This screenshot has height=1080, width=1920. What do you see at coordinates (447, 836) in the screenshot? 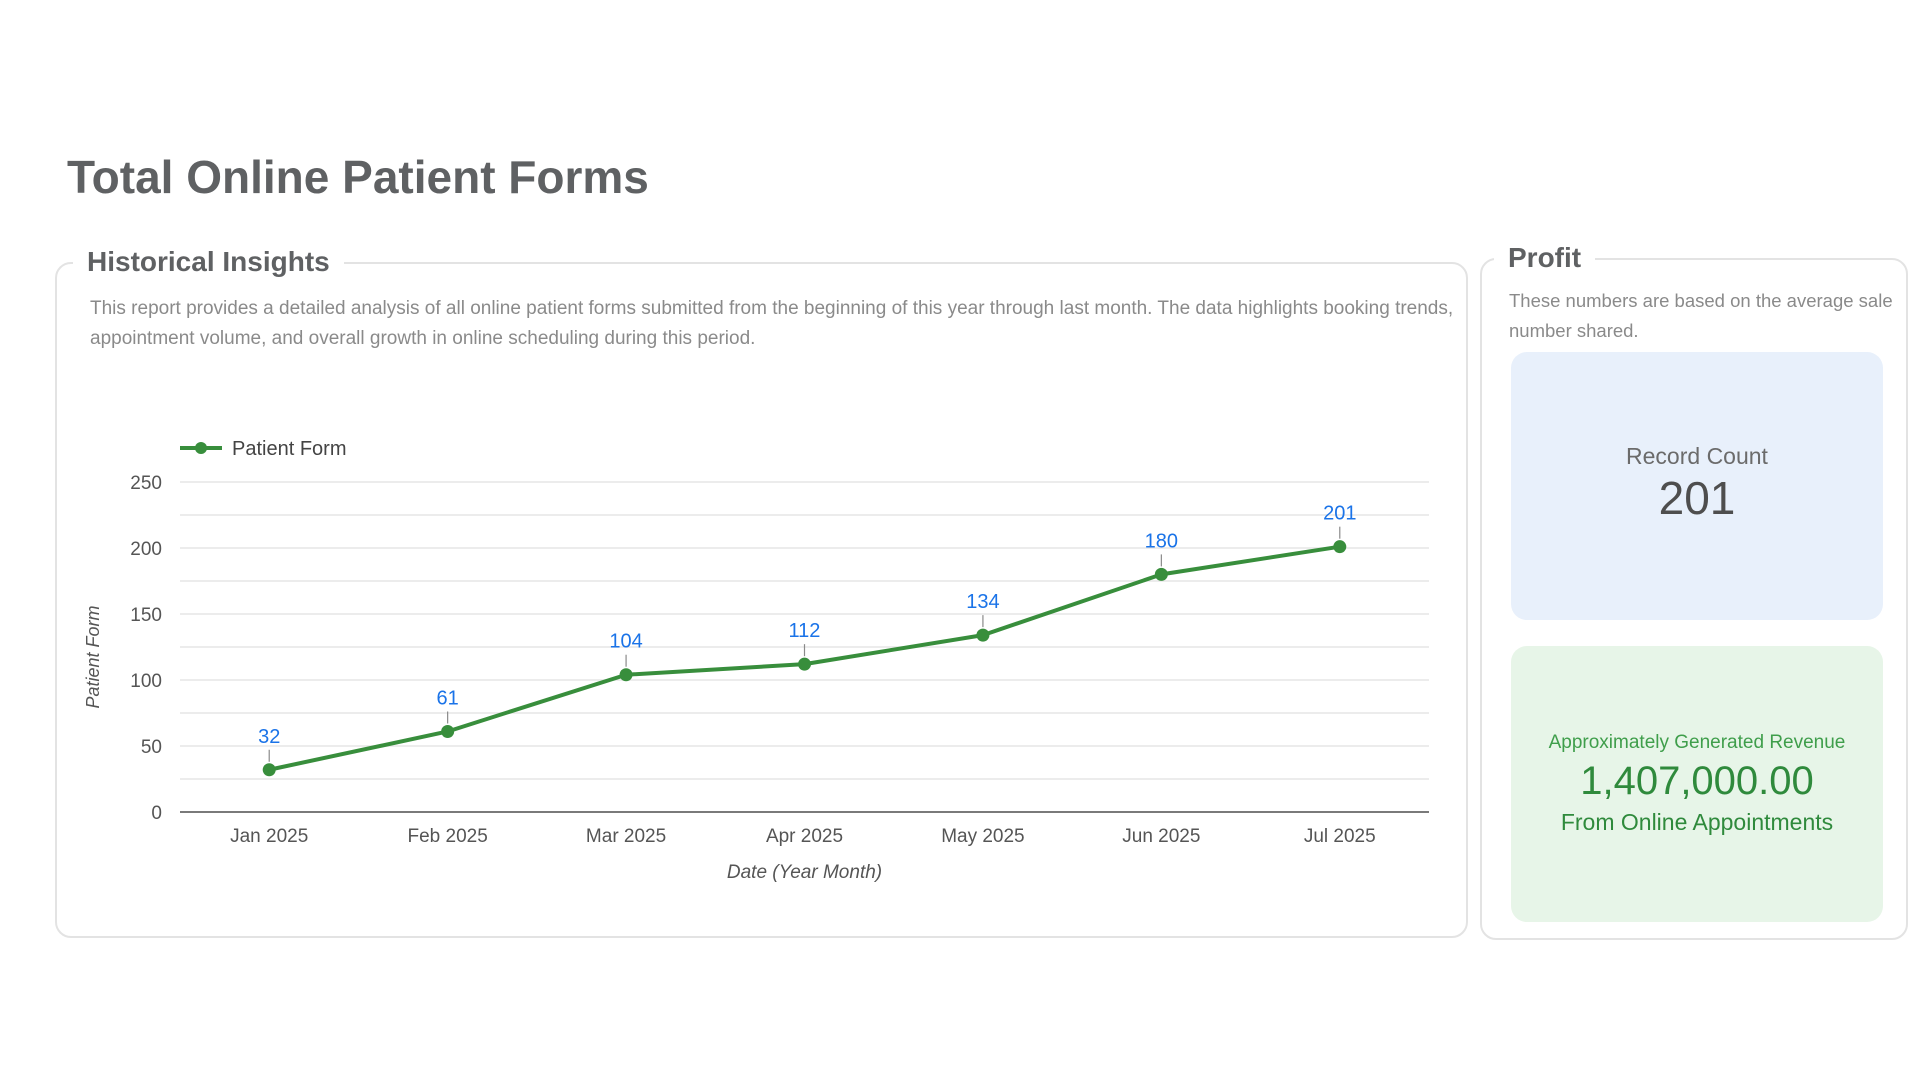
I see `x-tick-label: Feb 2025` at bounding box center [447, 836].